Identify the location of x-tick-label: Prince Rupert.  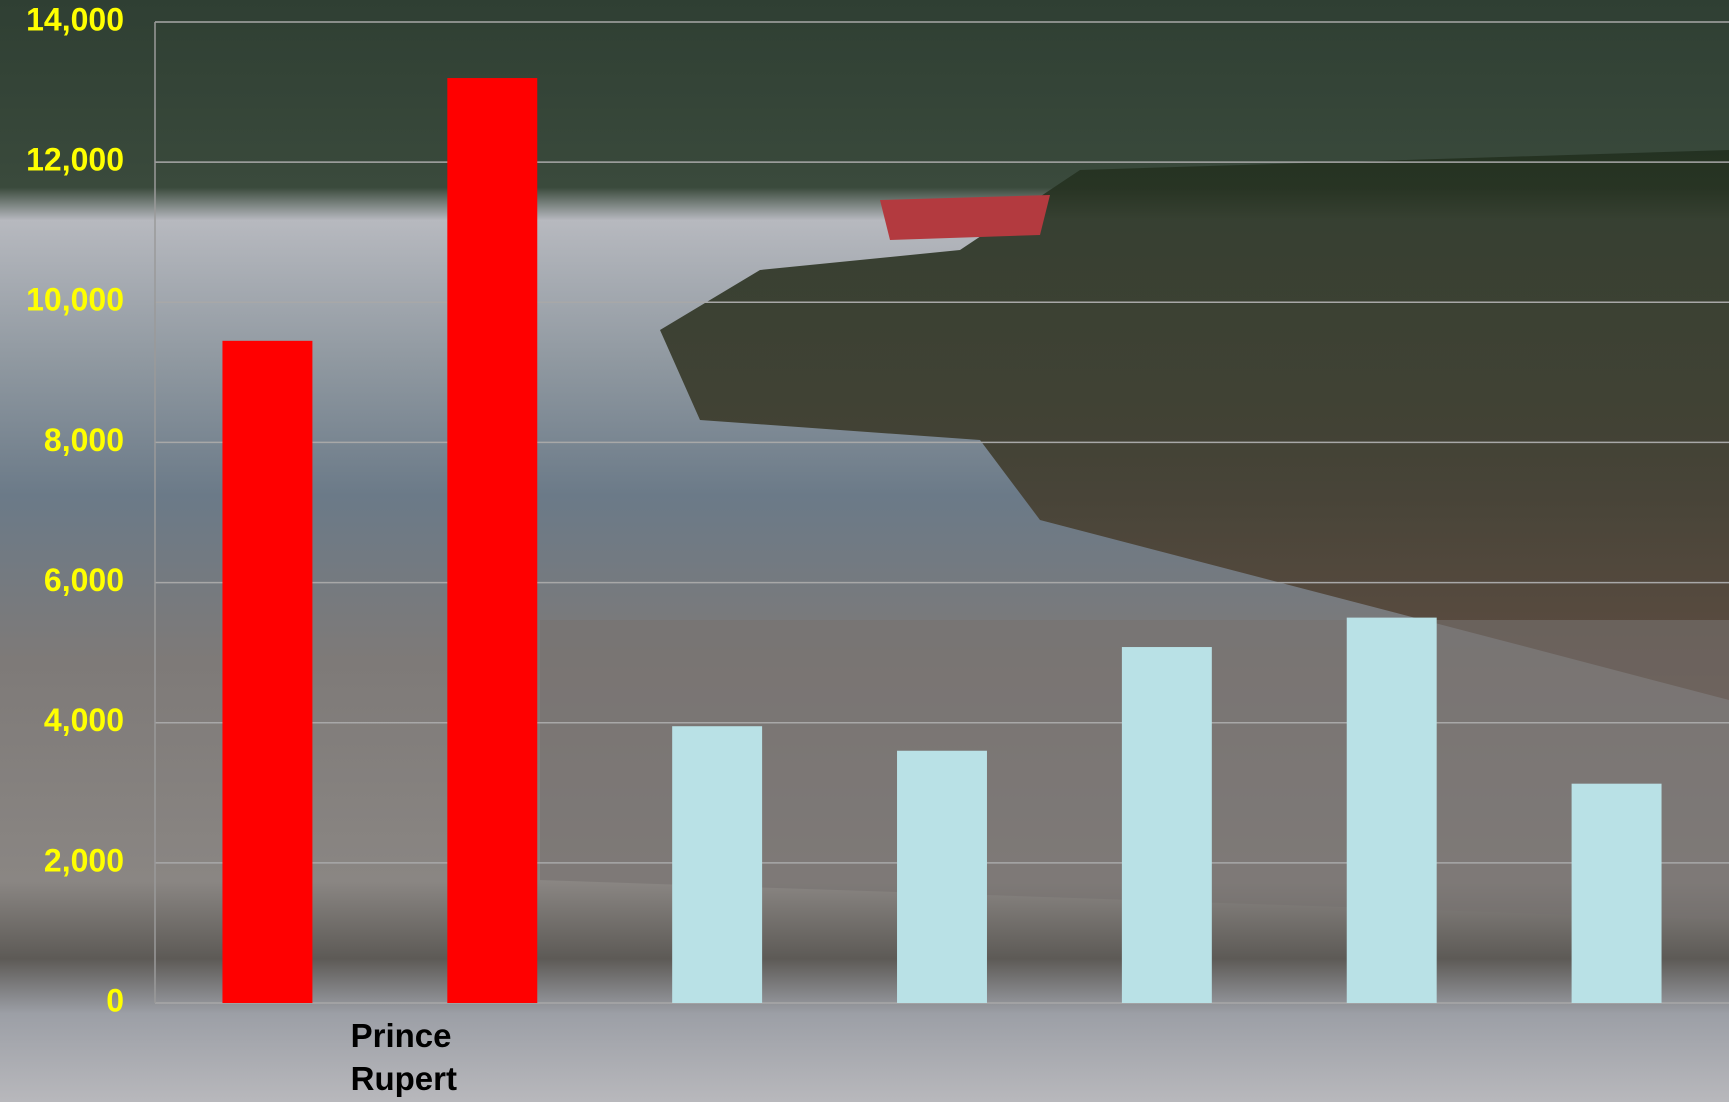
(403, 1057).